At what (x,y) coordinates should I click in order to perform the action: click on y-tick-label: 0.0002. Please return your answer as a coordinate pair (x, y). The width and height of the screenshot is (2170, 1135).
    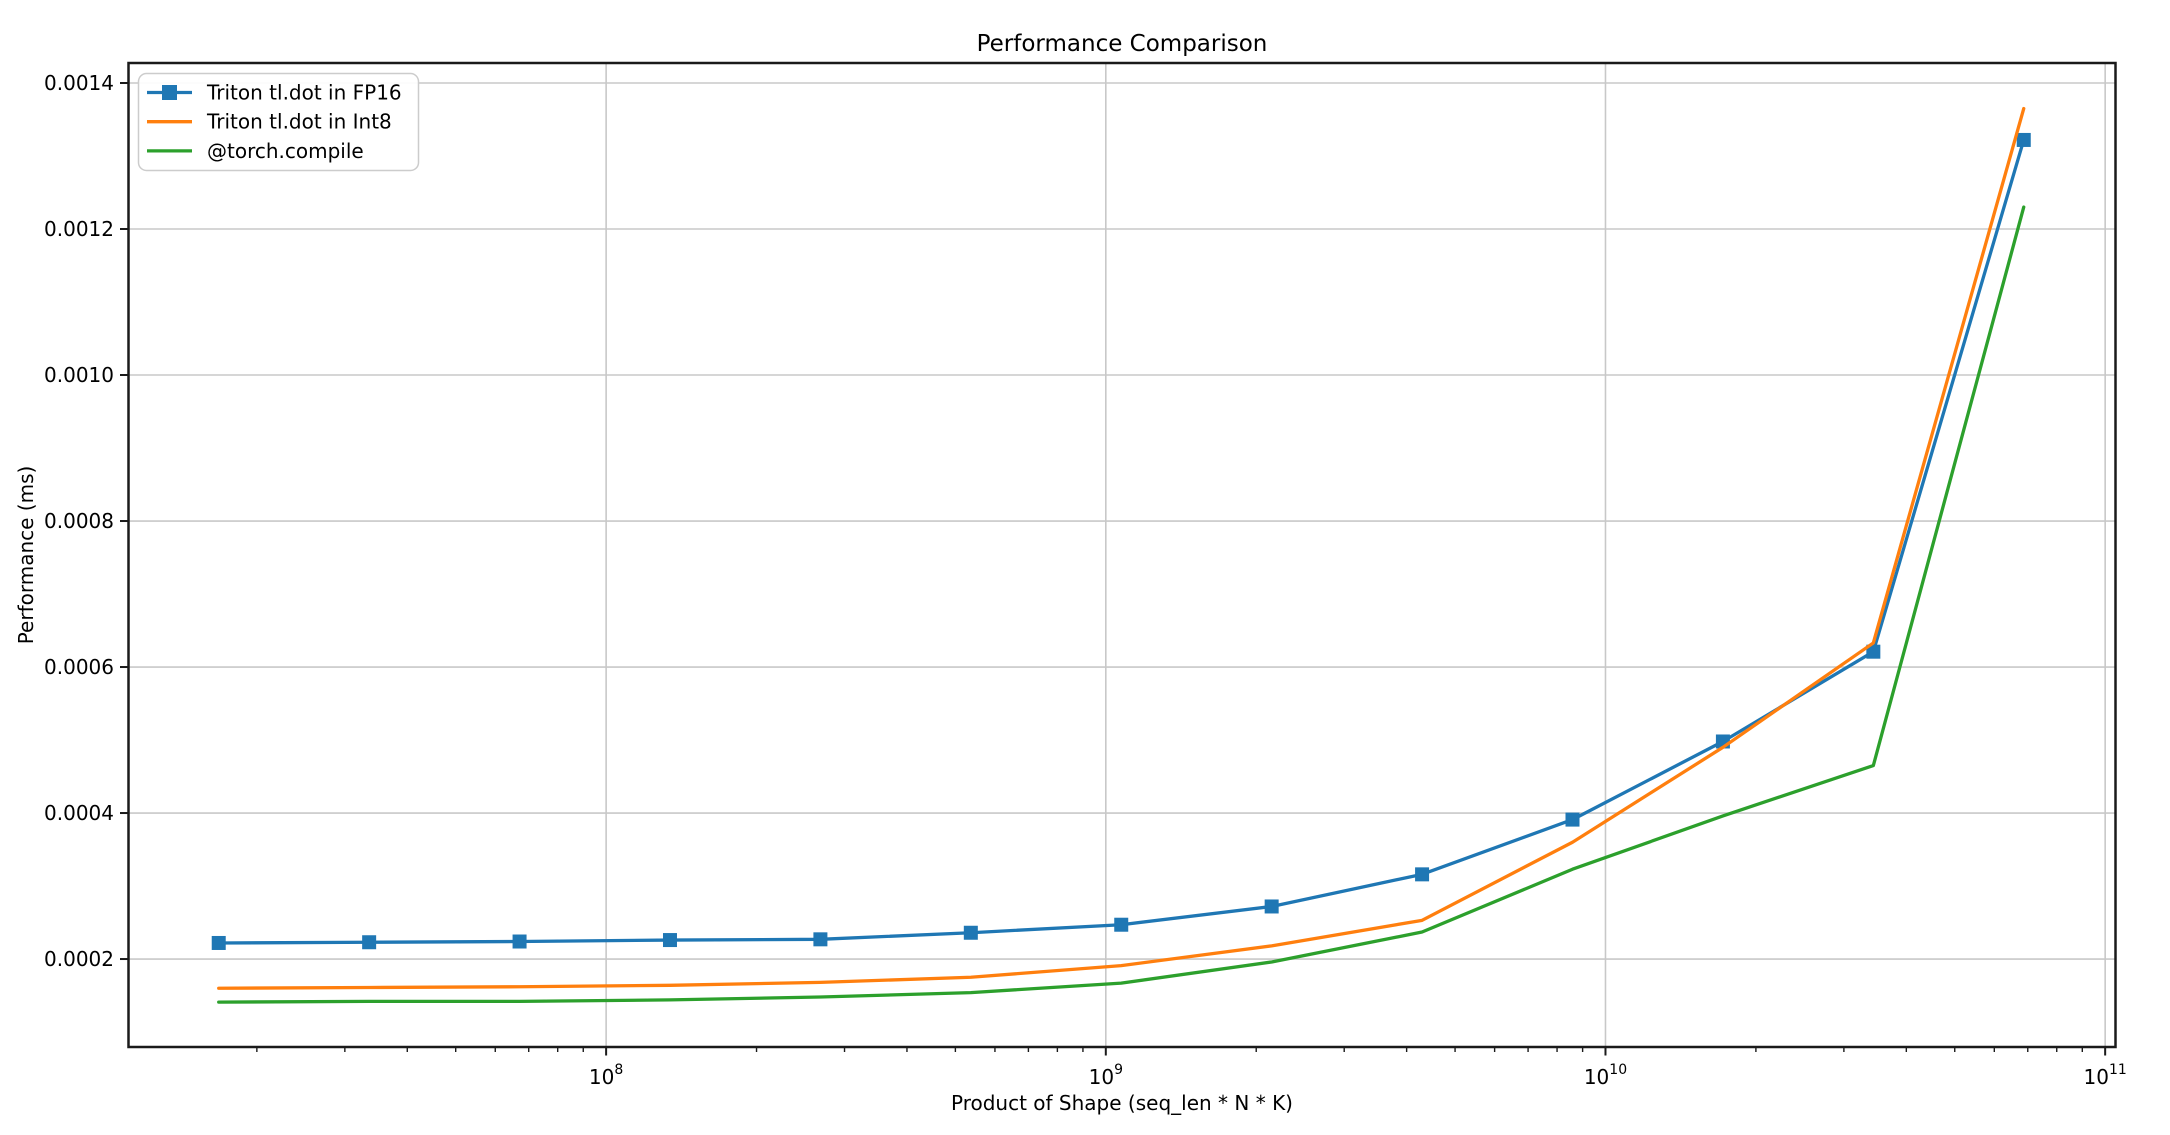
    Looking at the image, I should click on (79, 959).